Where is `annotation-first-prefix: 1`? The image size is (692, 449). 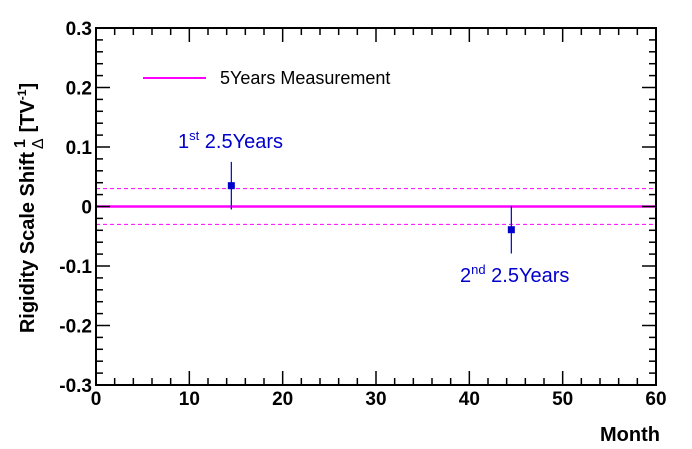 annotation-first-prefix: 1 is located at coordinates (183, 142).